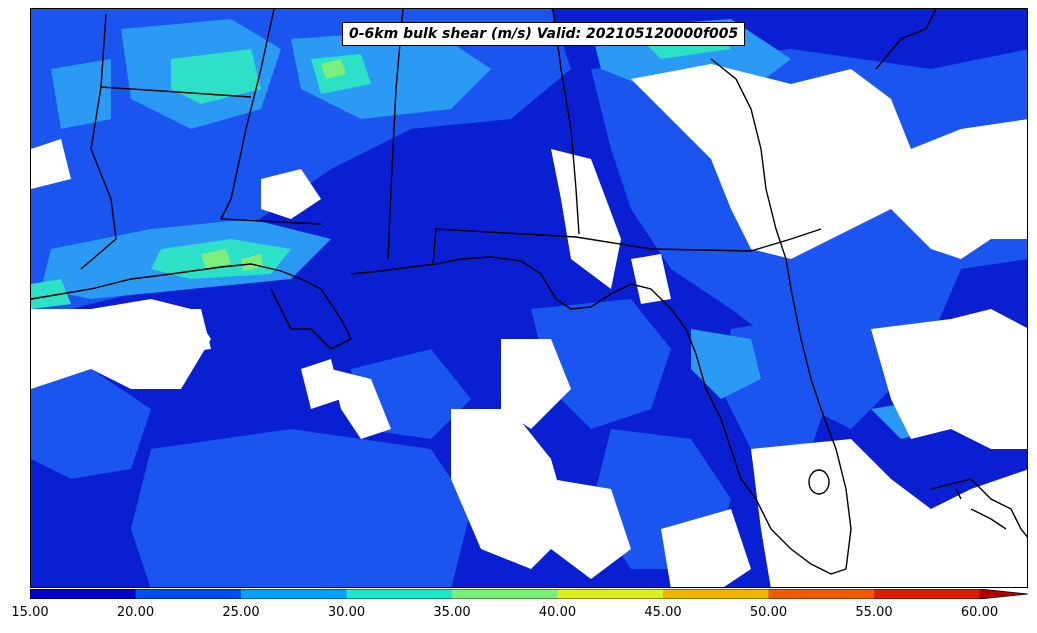 The width and height of the screenshot is (1037, 633). Describe the element at coordinates (135, 612) in the screenshot. I see `colorbar-tick-label: 20.00` at that location.